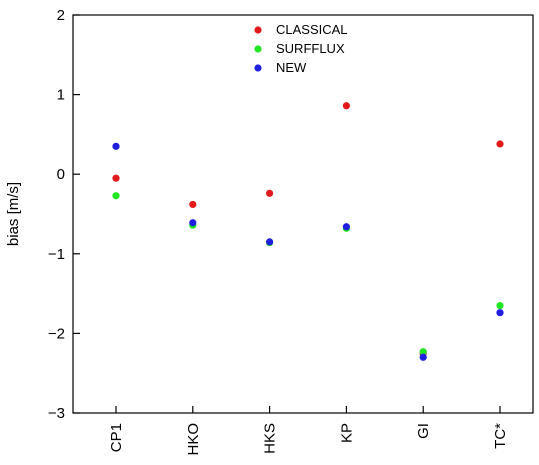 This screenshot has height=465, width=539. I want to click on point-classical-cp1, so click(116, 178).